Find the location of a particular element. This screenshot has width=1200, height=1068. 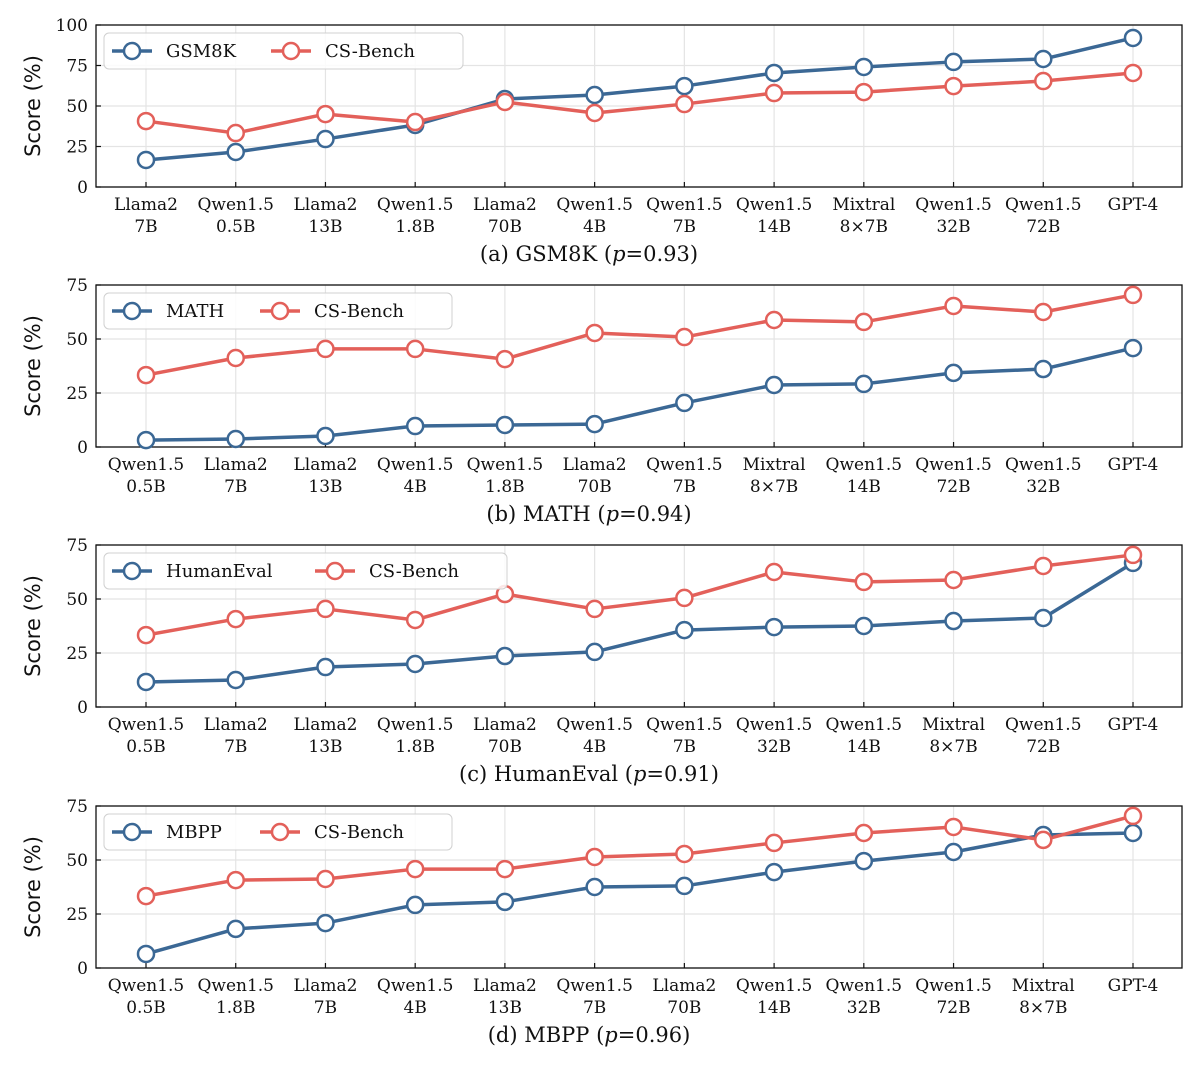

series-line-humaneval is located at coordinates (639, 622).